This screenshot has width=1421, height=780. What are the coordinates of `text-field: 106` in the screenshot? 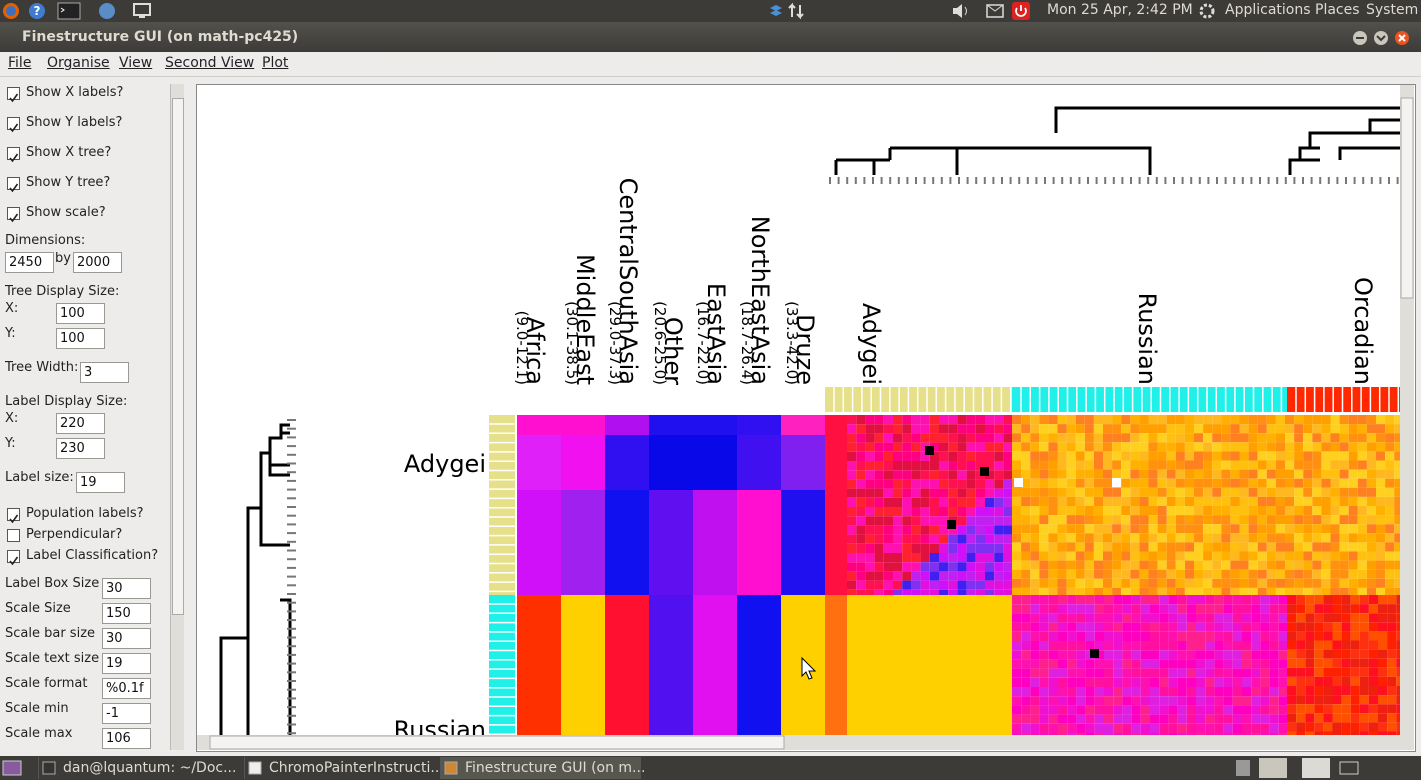 It's located at (126, 738).